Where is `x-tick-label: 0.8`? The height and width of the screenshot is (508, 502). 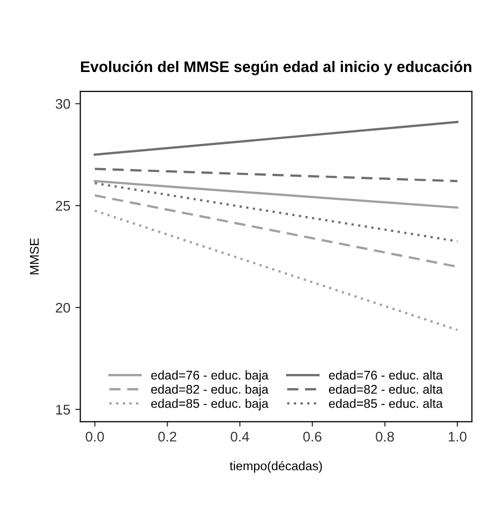
x-tick-label: 0.8 is located at coordinates (385, 437).